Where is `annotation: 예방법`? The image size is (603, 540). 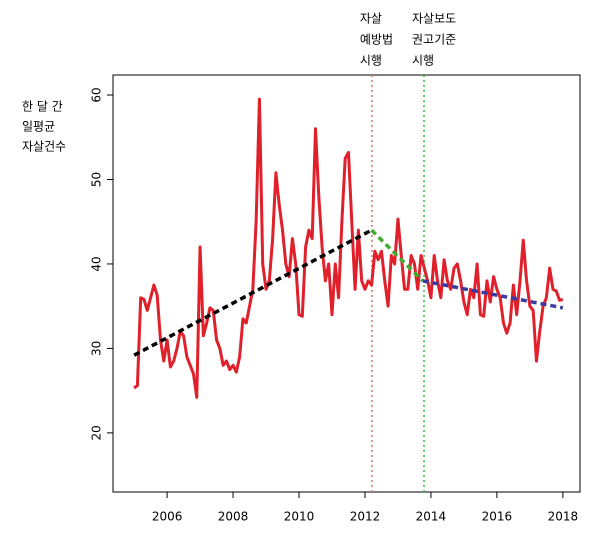
annotation: 예방법 is located at coordinates (376, 40).